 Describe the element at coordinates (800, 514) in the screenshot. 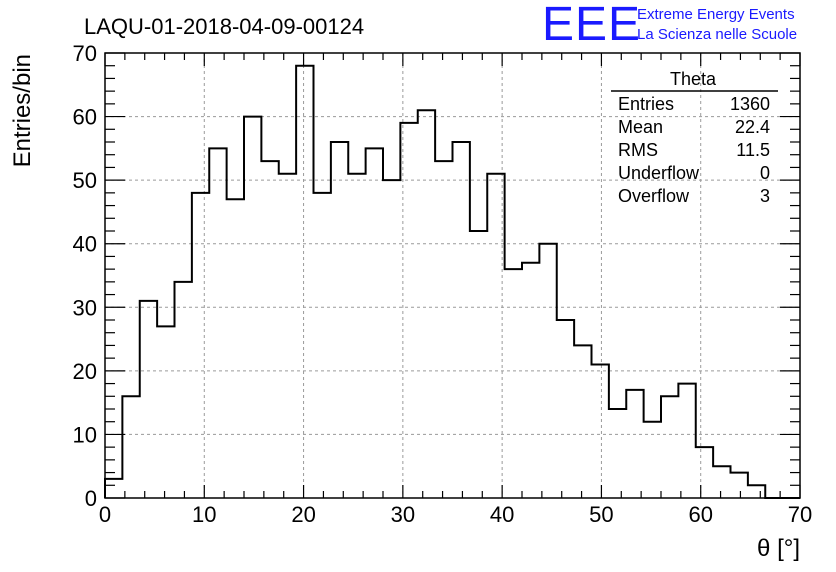

I see `x-tick-label: 70` at that location.